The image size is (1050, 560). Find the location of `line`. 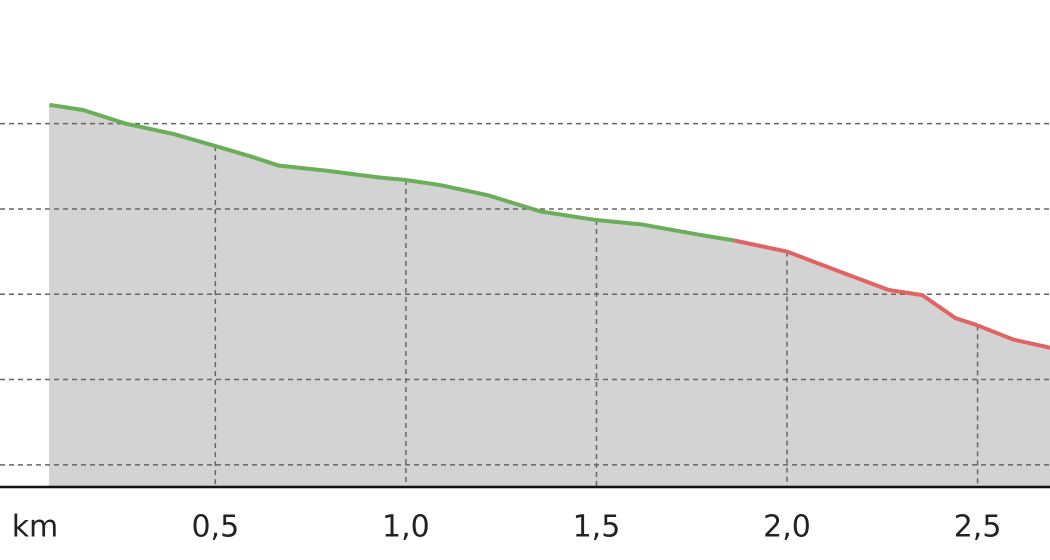

line is located at coordinates (892, 294).